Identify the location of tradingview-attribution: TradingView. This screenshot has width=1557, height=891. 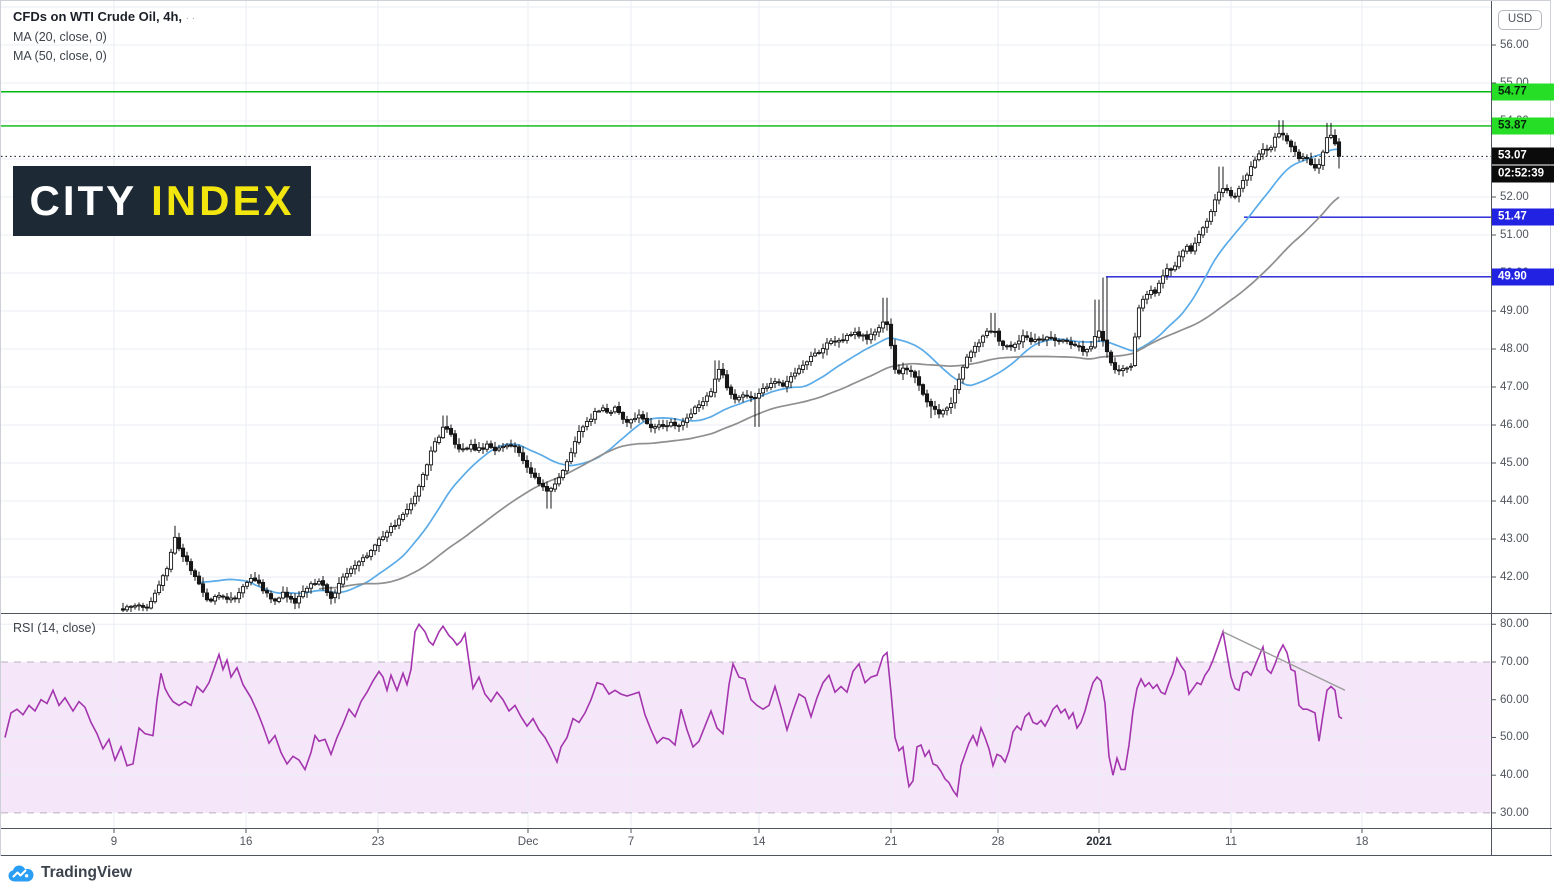
(70, 873).